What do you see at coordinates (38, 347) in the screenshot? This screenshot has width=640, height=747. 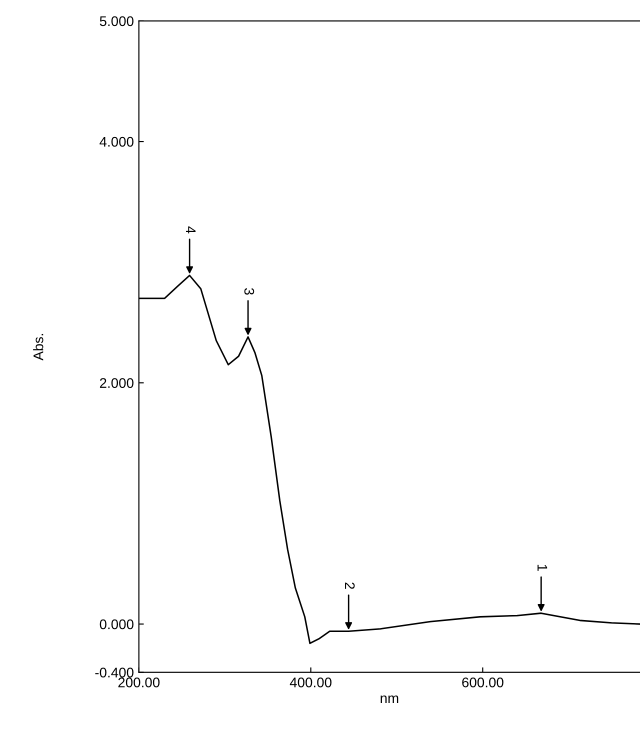 I see `y-axis-title: Abs.` at bounding box center [38, 347].